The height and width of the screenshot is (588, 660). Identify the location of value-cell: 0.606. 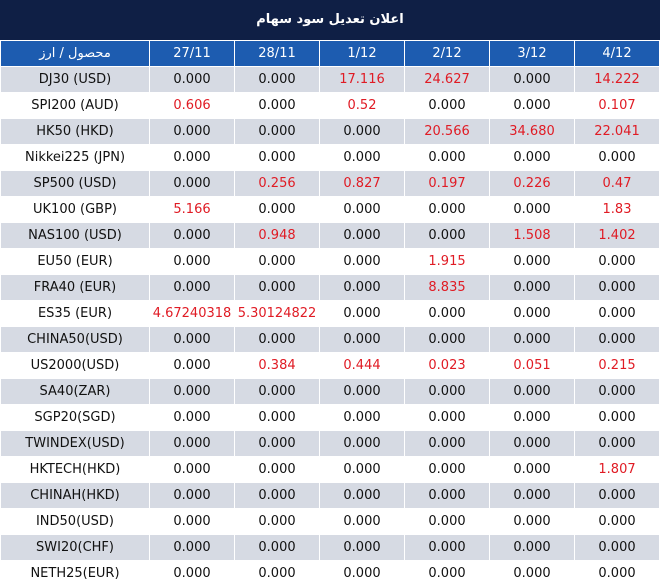
(192, 105).